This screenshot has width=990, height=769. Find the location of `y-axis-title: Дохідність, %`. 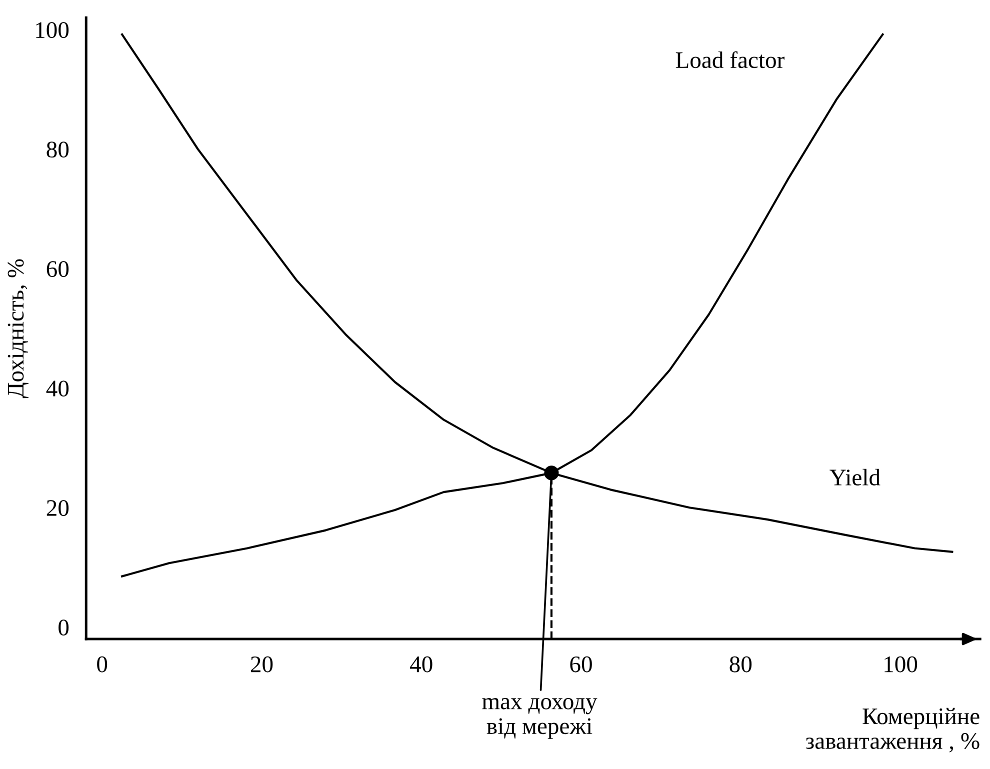

y-axis-title: Дохідність, % is located at coordinates (18, 328).